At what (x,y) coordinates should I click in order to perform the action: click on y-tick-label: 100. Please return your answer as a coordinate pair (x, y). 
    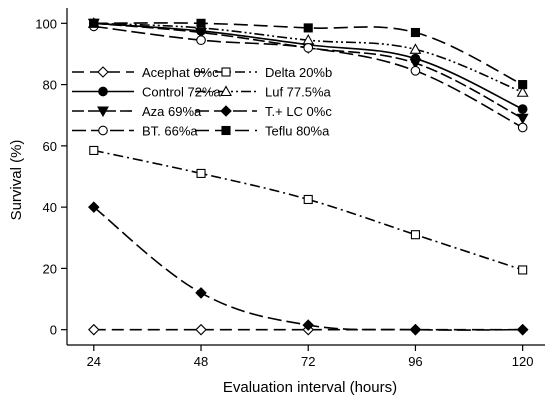
    Looking at the image, I should click on (46, 23).